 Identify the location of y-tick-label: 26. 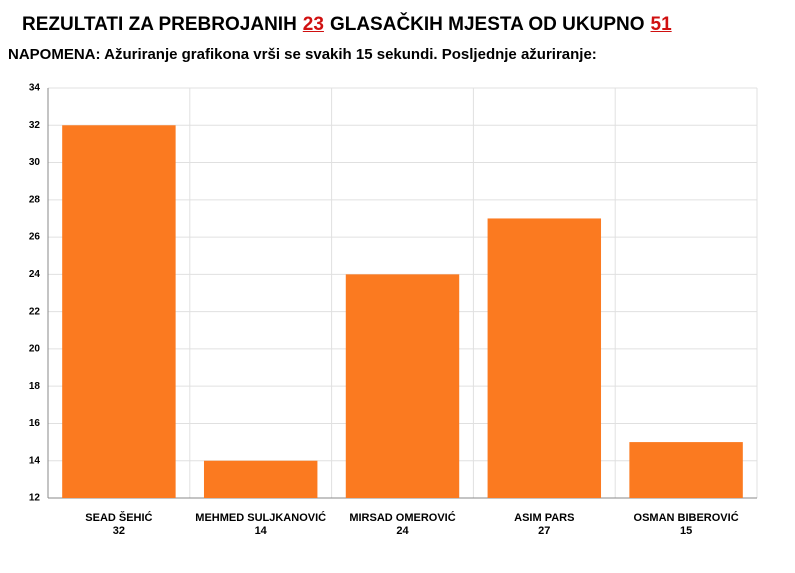
(35, 237).